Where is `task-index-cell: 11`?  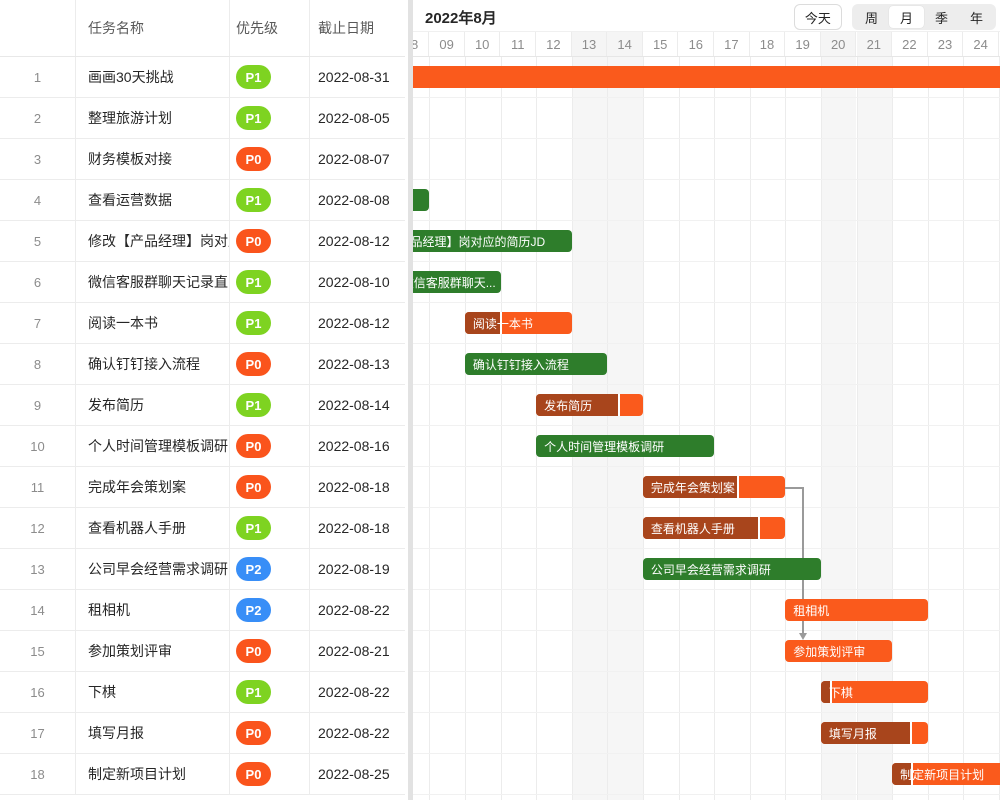
task-index-cell: 11 is located at coordinates (38, 487).